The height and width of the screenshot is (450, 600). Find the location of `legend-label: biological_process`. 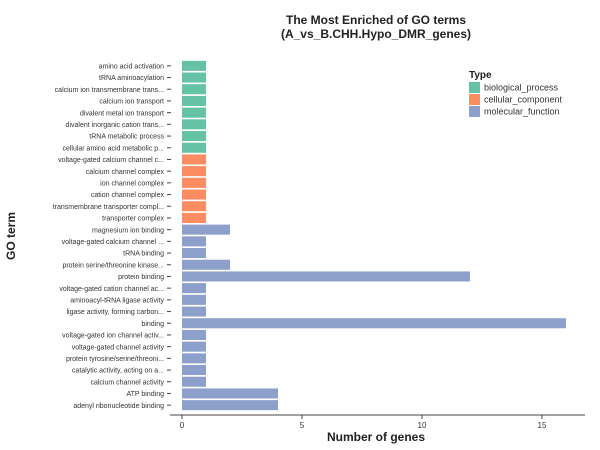

legend-label: biological_process is located at coordinates (521, 88).